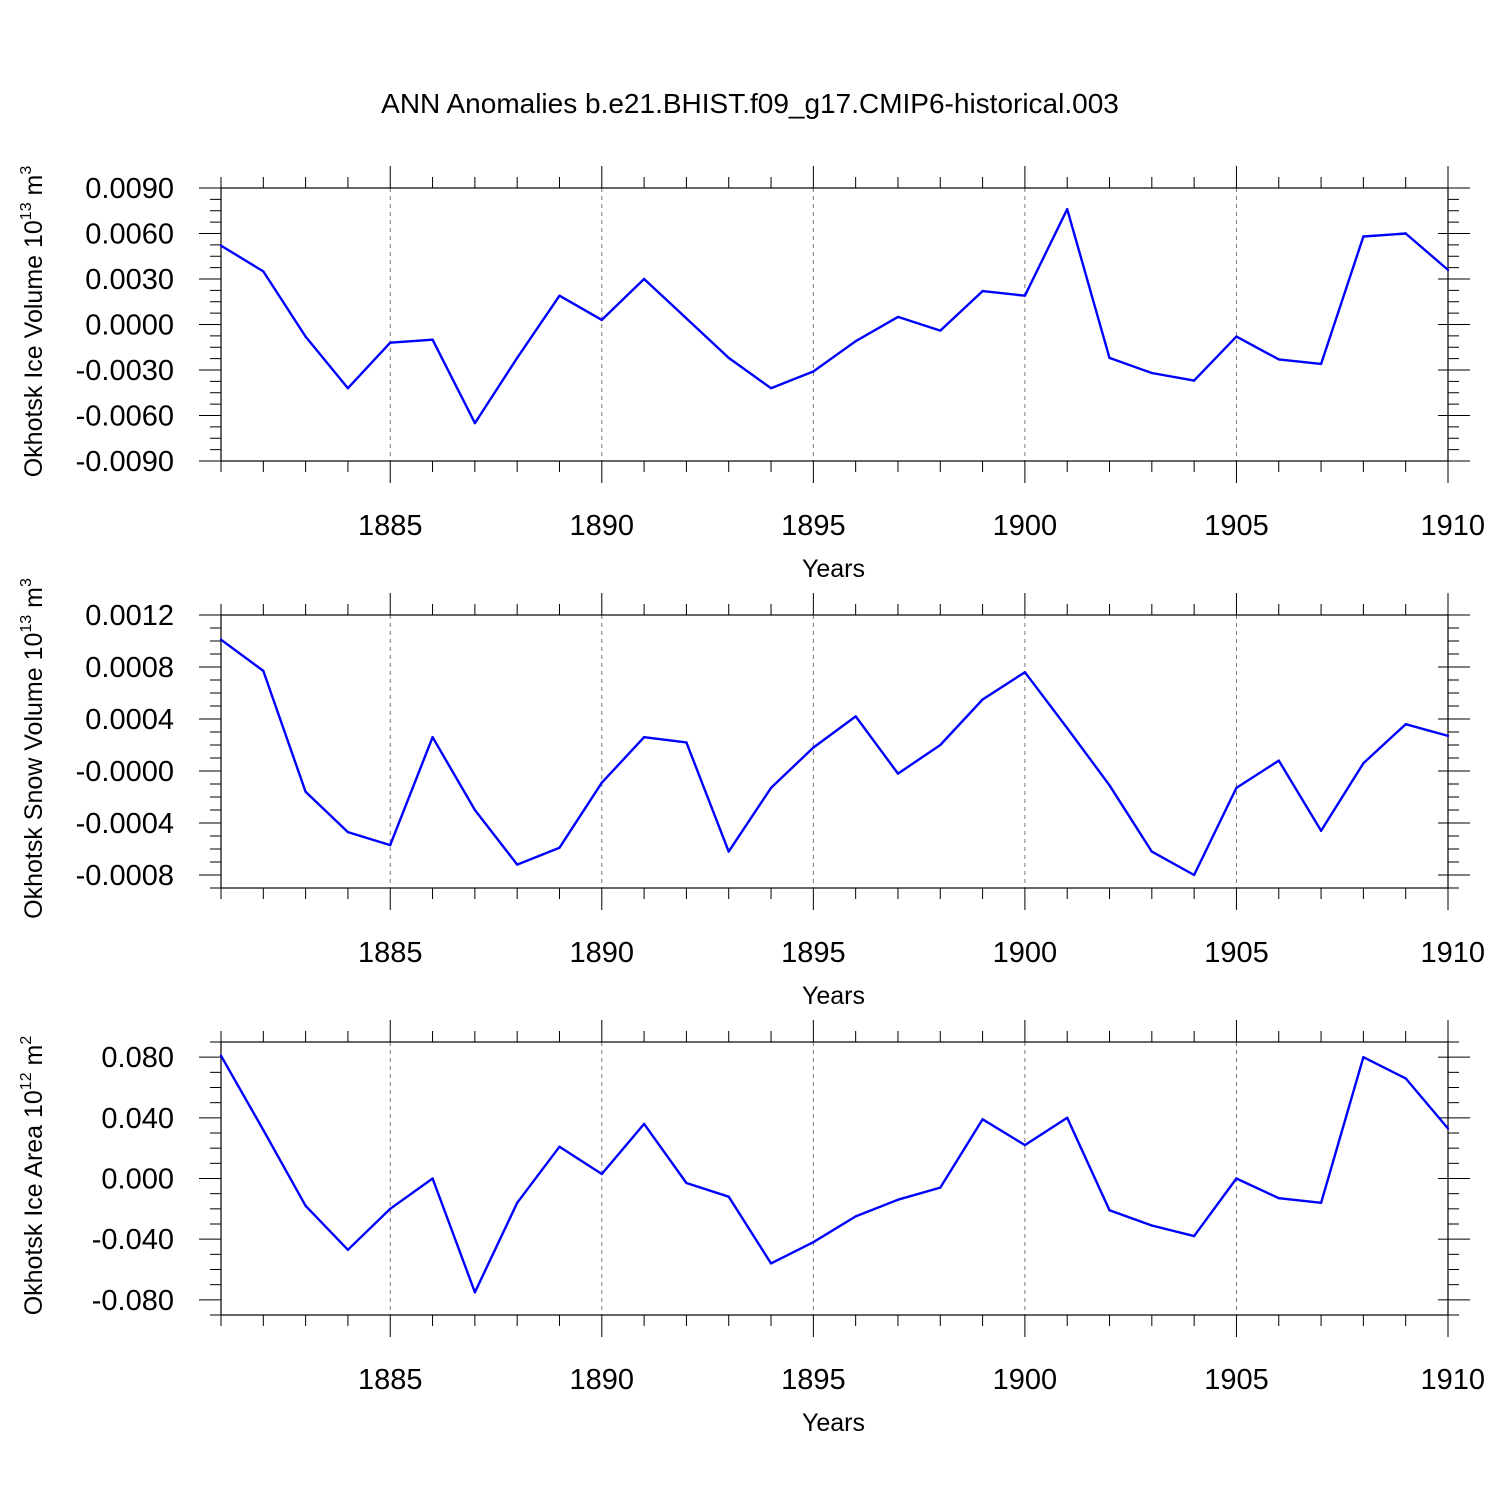 This screenshot has width=1500, height=1500. Describe the element at coordinates (1025, 295) in the screenshot. I see `data-point-1900` at that location.